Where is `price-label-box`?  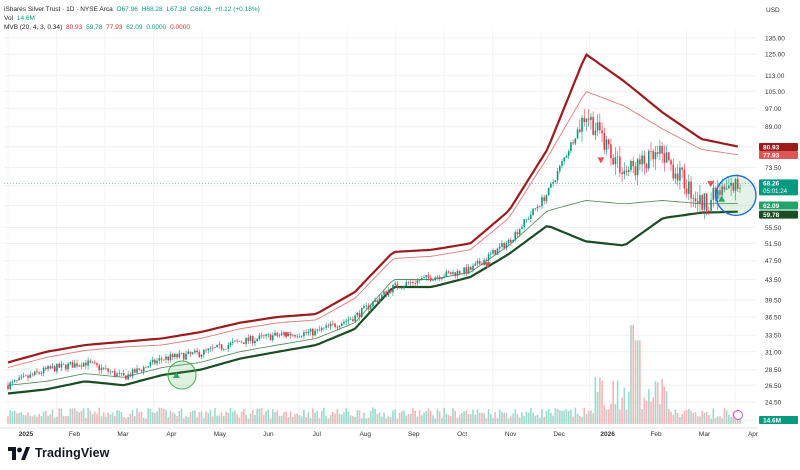 price-label-box is located at coordinates (778, 205).